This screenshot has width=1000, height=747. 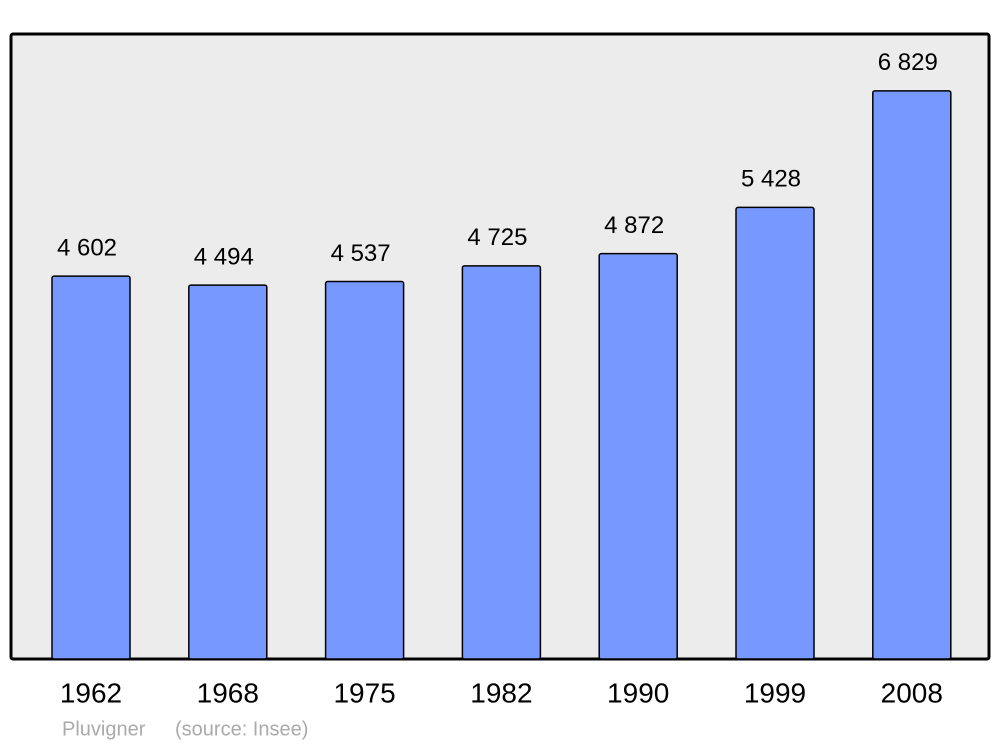 What do you see at coordinates (501, 692) in the screenshot?
I see `x-tick-label: 1982` at bounding box center [501, 692].